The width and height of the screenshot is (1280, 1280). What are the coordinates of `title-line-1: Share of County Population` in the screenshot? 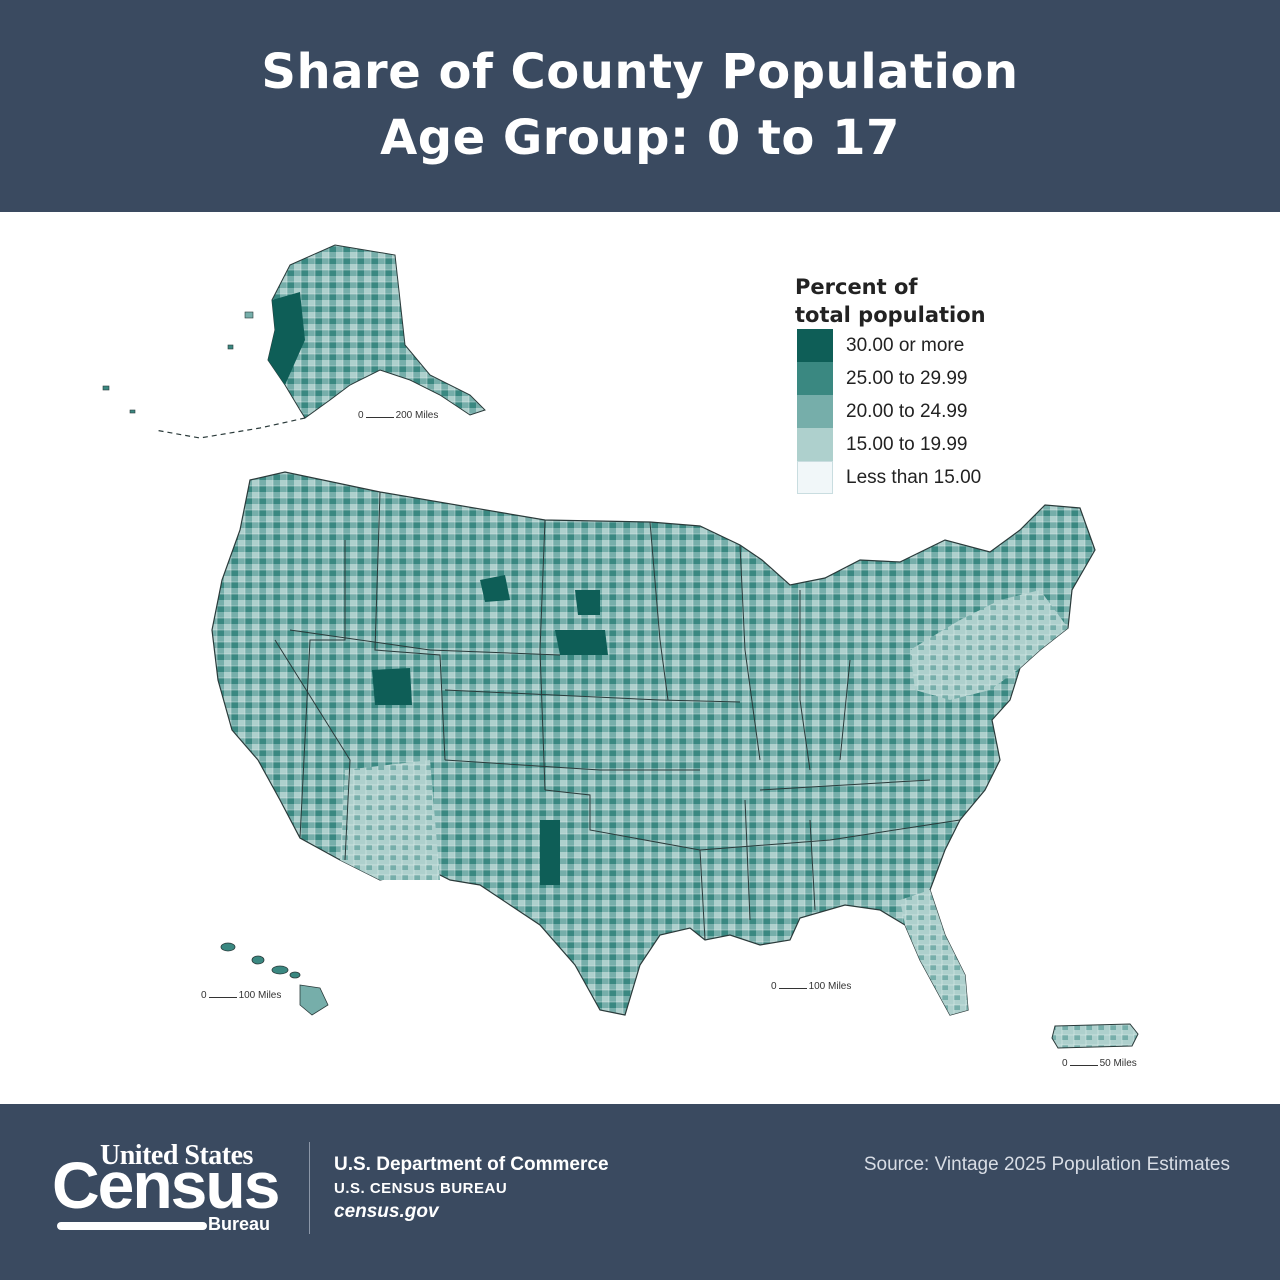 It's located at (640, 72).